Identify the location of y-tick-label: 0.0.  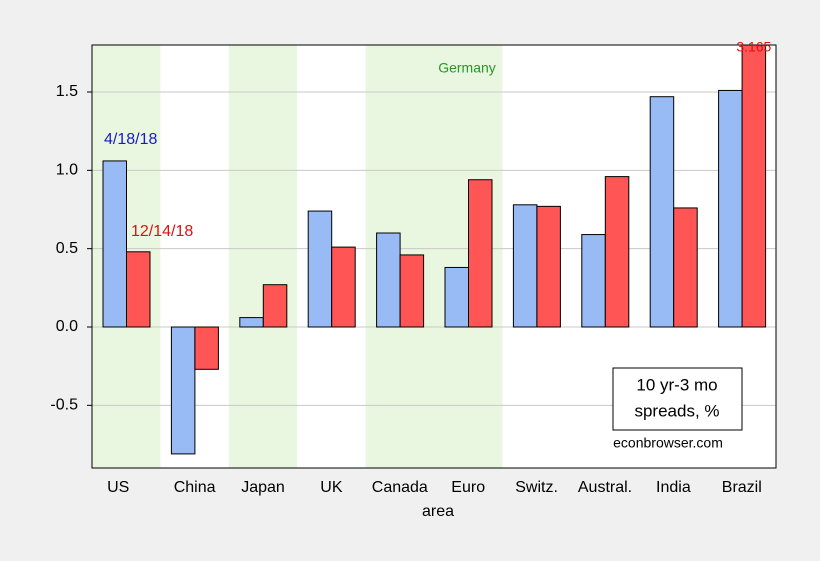
(67, 326).